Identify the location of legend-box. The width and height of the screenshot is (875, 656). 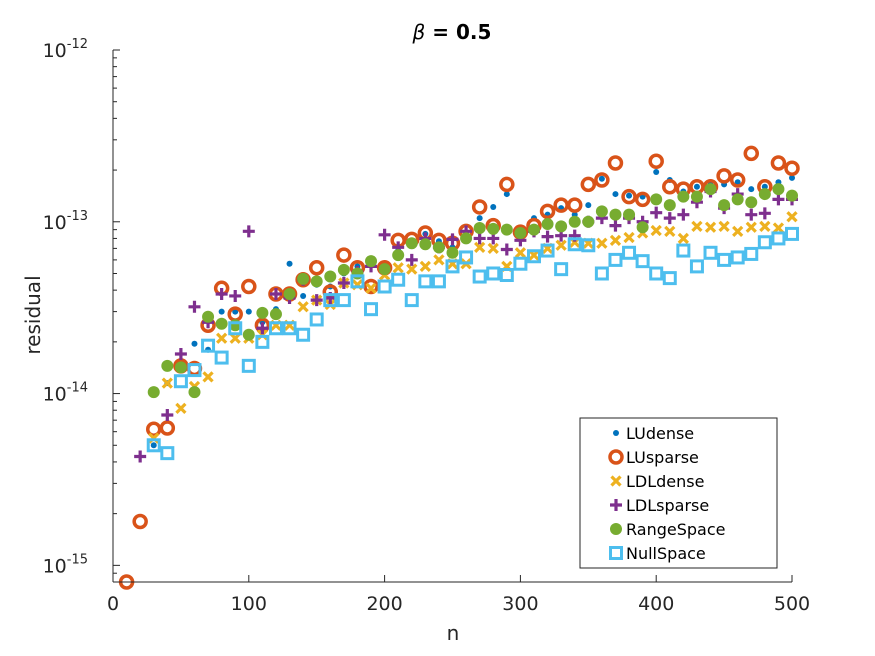
(678, 493).